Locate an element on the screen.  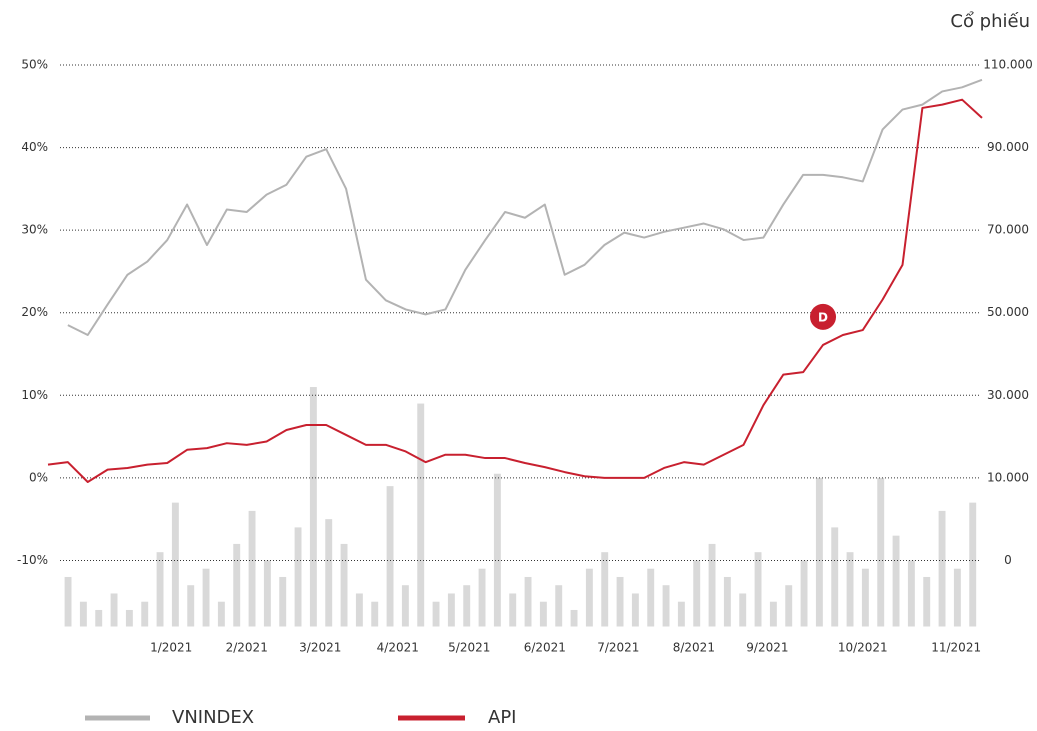
x-tick-label: 6/2021 is located at coordinates (545, 648).